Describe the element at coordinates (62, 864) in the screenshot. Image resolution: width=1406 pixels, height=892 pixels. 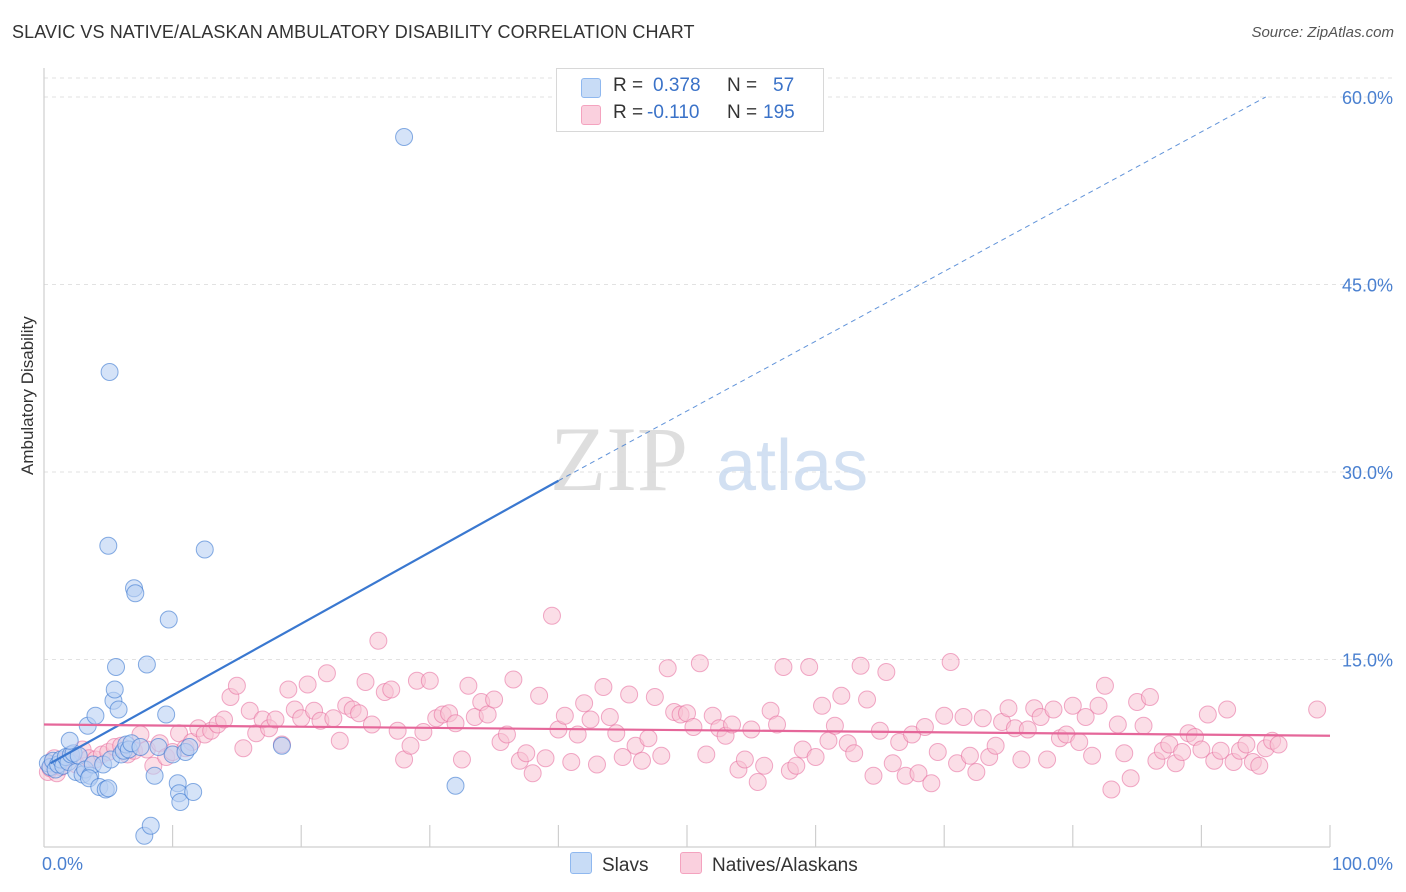
I see `x-tick-label-min: 0.0%` at that location.